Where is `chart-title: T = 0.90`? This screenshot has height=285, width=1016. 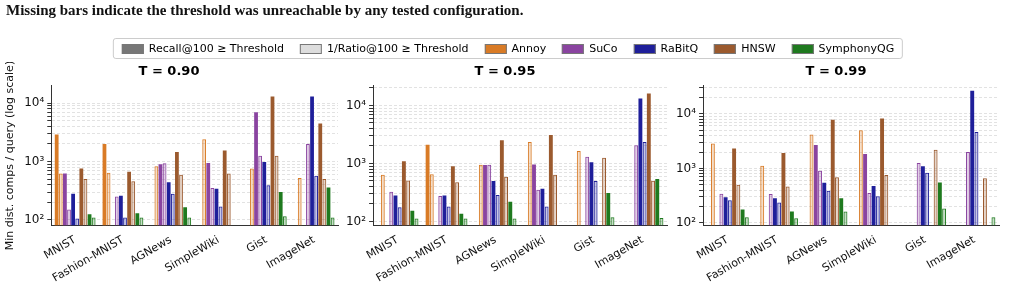
chart-title: T = 0.90 is located at coordinates (169, 71).